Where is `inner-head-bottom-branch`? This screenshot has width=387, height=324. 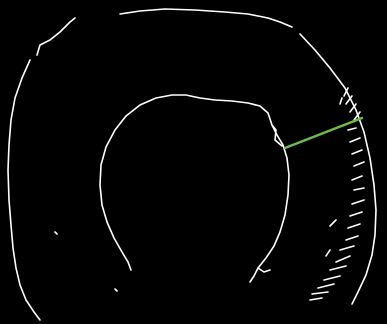 inner-head-bottom-branch is located at coordinates (260, 275).